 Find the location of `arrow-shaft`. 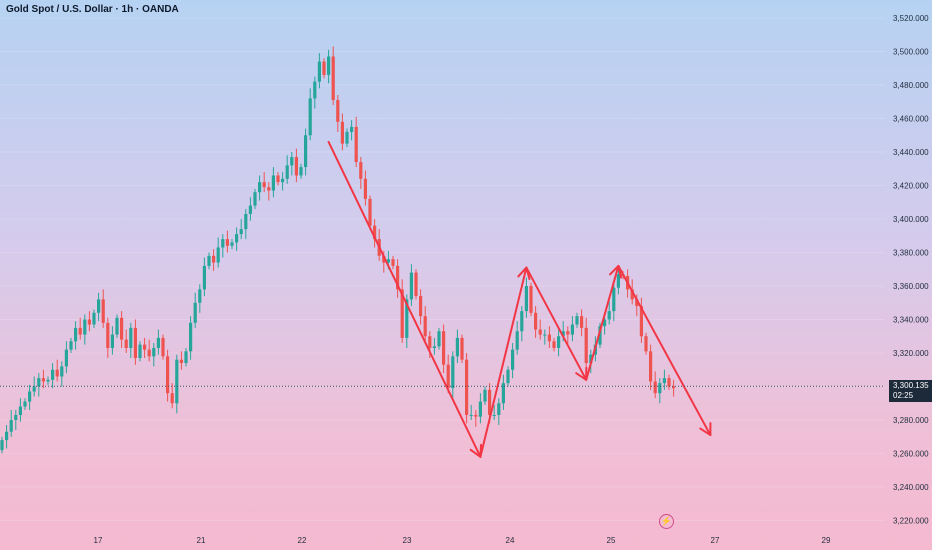

arrow-shaft is located at coordinates (602, 322).